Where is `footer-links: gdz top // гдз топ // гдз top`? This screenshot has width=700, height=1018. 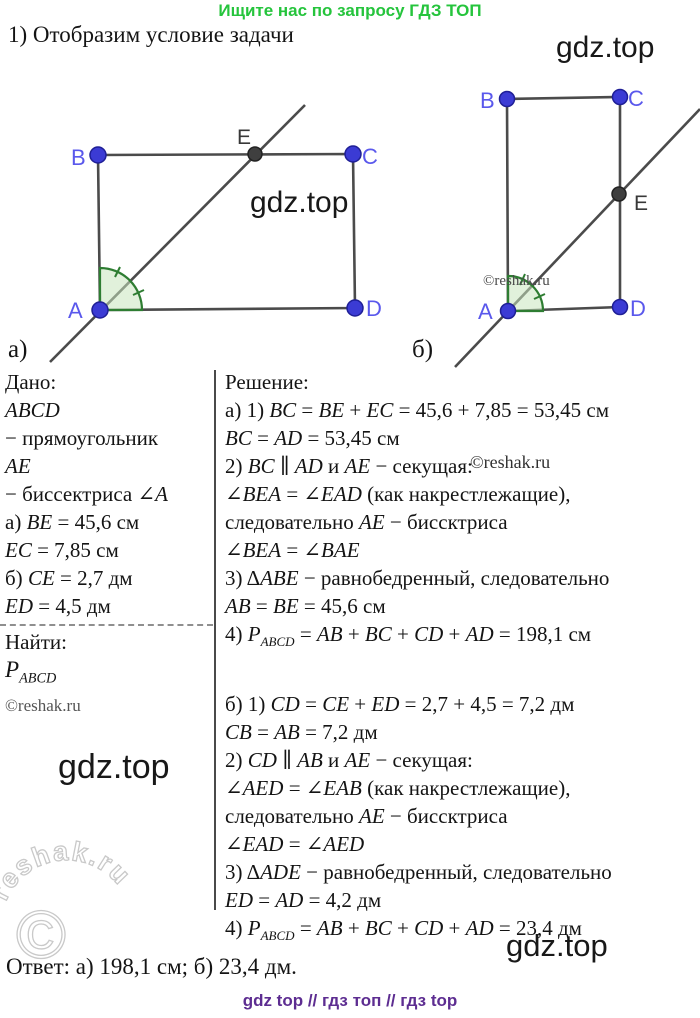
footer-links: gdz top // гдз топ // гдз top is located at coordinates (350, 1000).